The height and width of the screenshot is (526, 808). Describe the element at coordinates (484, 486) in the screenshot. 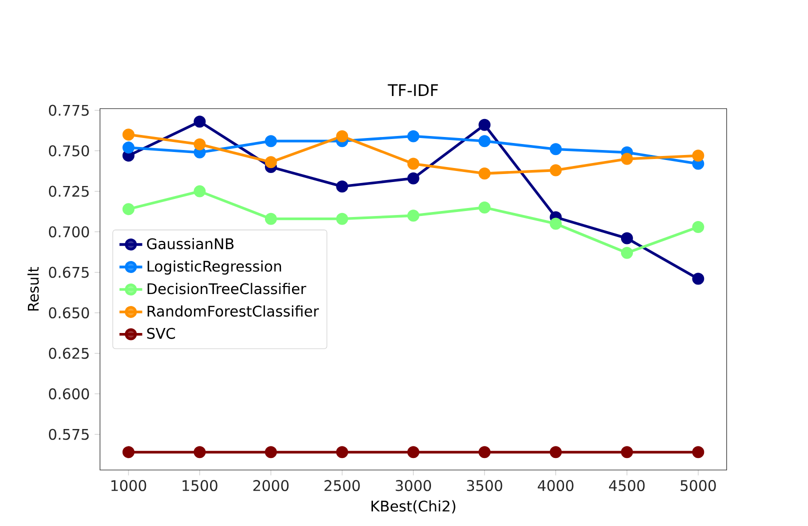

I see `x-tick-label: 3500` at that location.